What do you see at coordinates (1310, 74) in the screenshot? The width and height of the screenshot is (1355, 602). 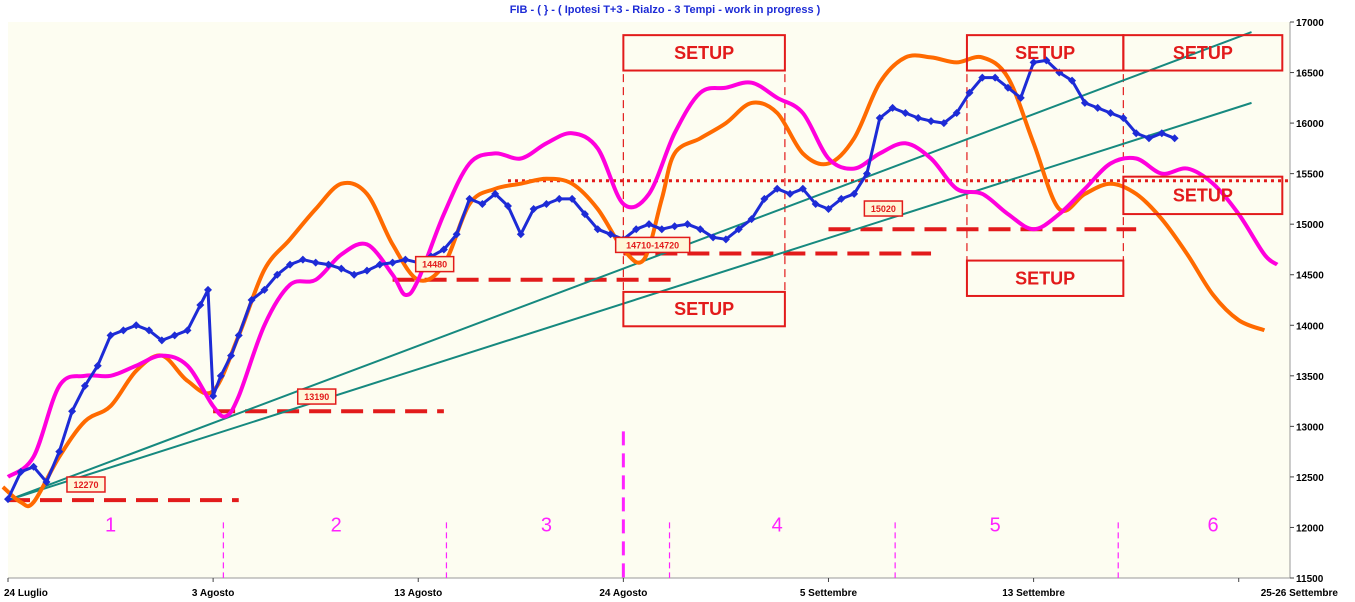 I see `y-tick-label: 16500` at bounding box center [1310, 74].